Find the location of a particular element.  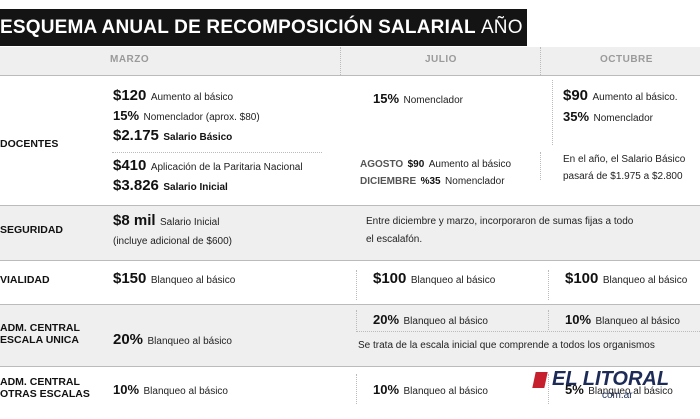

docentes-marzo-line: 15% Nomenclador (aprox. $80) is located at coordinates (186, 116).